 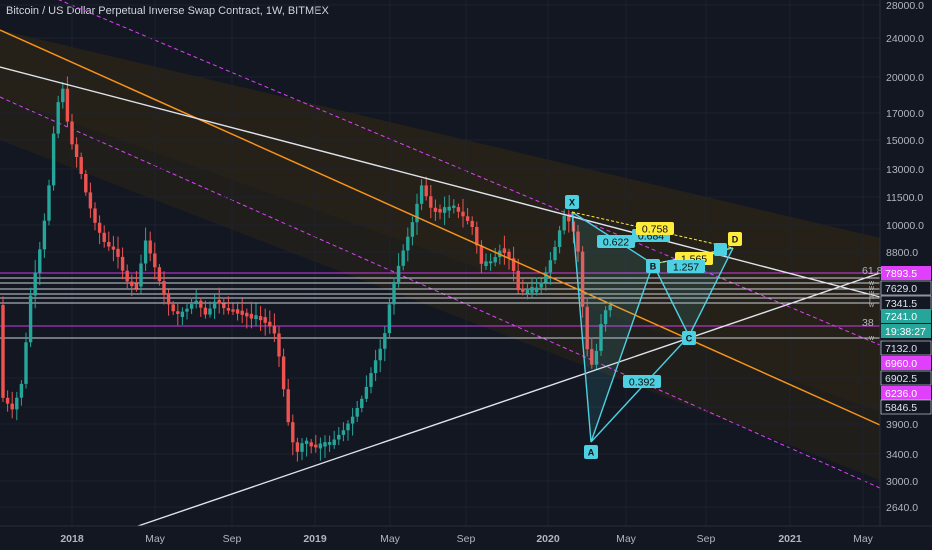 What do you see at coordinates (612, 327) in the screenshot?
I see `pattern-xab-fill` at bounding box center [612, 327].